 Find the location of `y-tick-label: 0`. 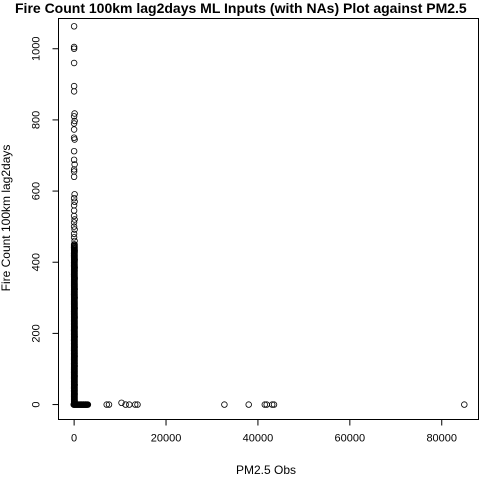

y-tick-label: 0 is located at coordinates (37, 404).